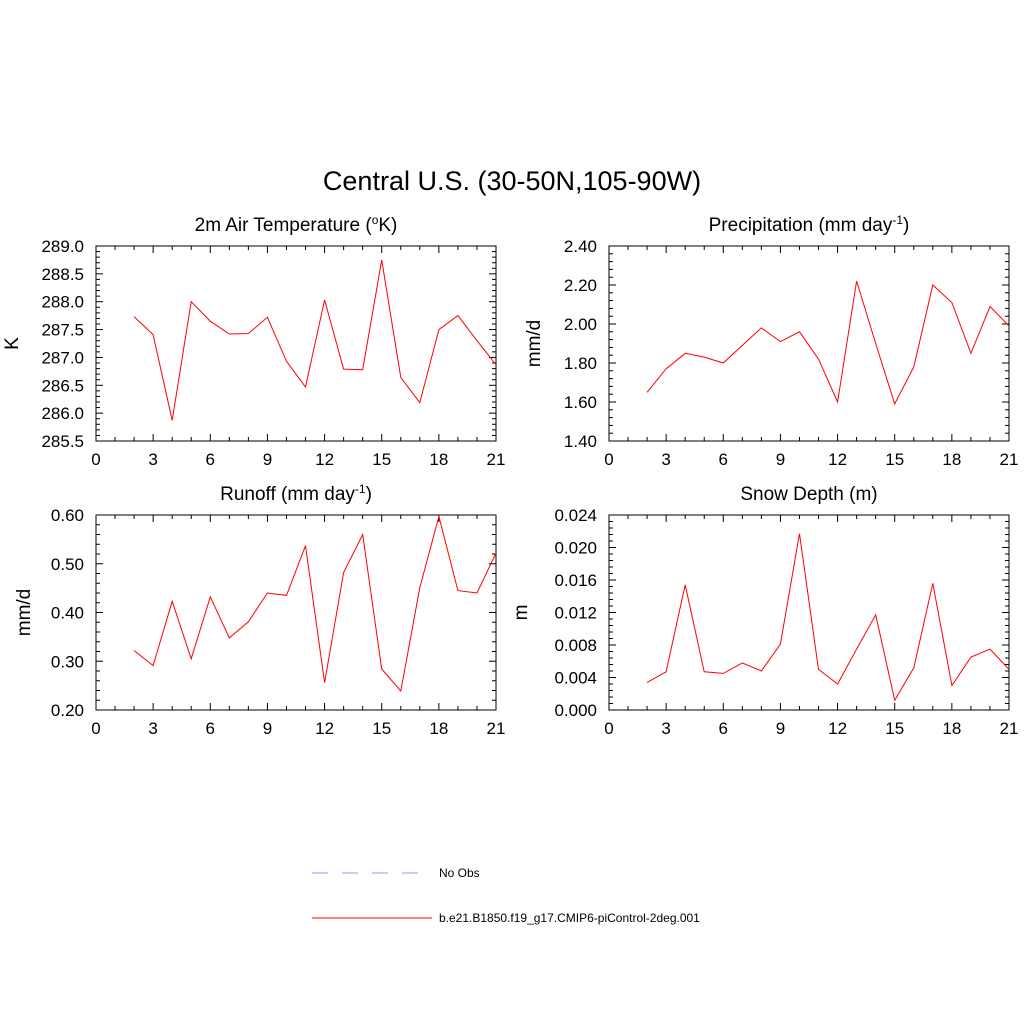 This screenshot has height=1024, width=1024. Describe the element at coordinates (62, 441) in the screenshot. I see `y-tick-label: 285.5` at that location.